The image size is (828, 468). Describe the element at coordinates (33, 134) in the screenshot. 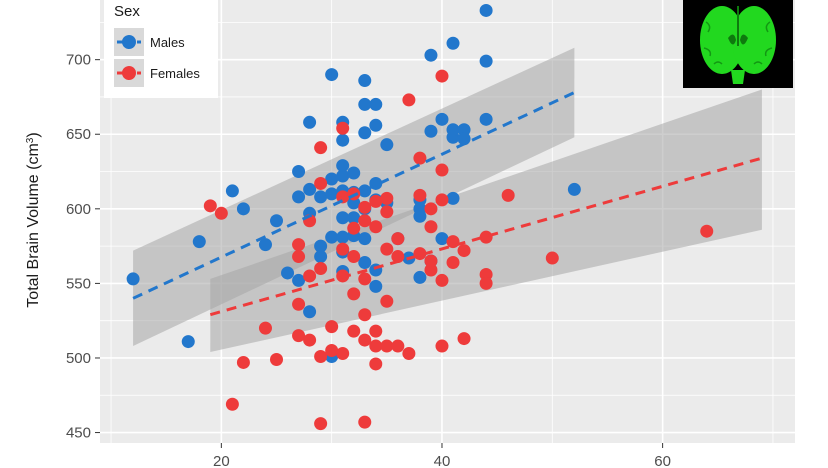

I see `y-axis-title-close: )` at that location.